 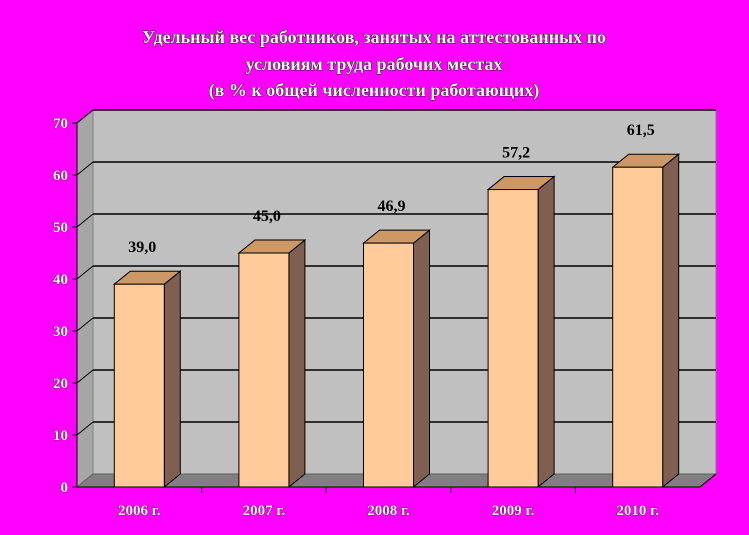 What do you see at coordinates (267, 216) in the screenshot?
I see `data-label: 45,0` at bounding box center [267, 216].